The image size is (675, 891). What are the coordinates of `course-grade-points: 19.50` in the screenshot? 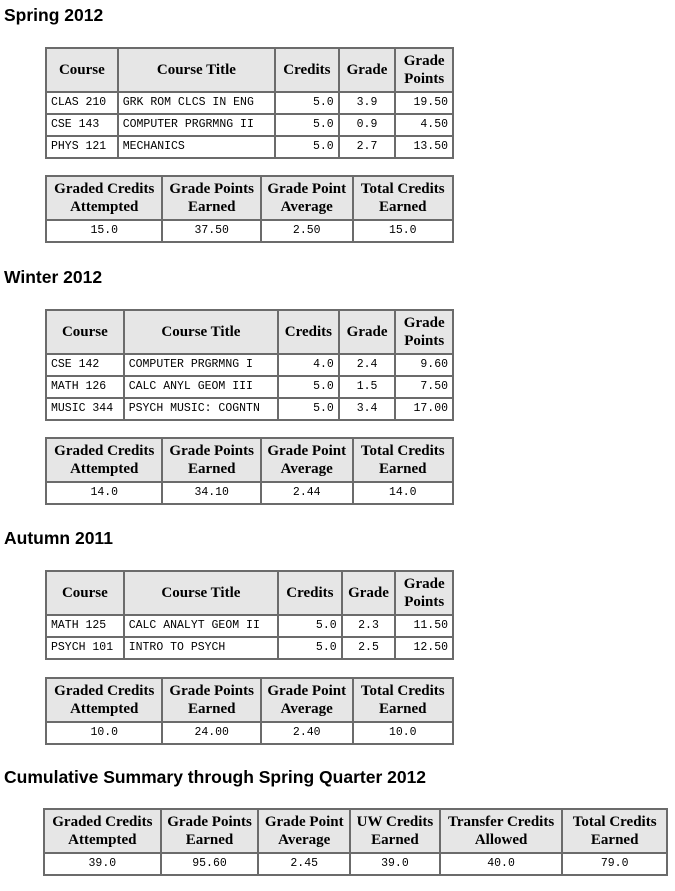 It's located at (424, 103).